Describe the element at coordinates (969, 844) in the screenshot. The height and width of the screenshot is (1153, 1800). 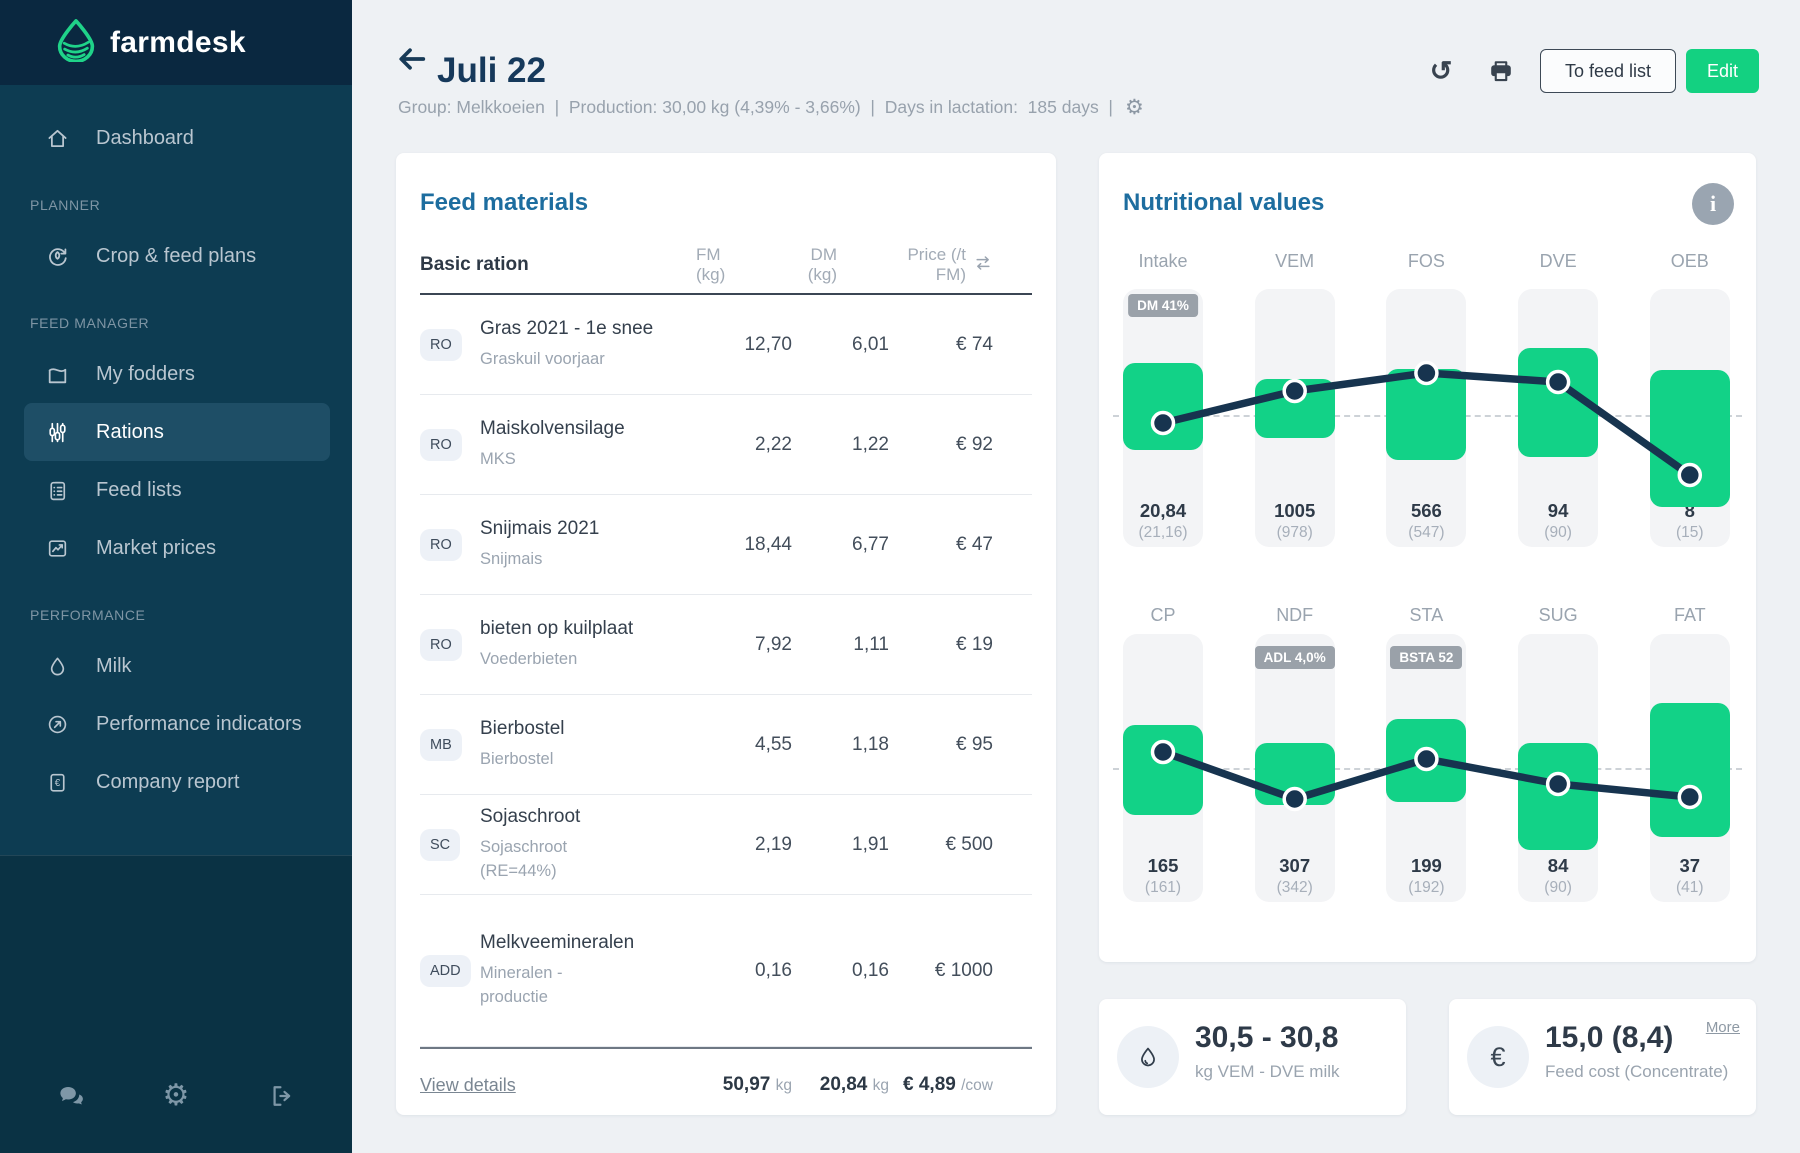
I see `price-value: € 500` at that location.